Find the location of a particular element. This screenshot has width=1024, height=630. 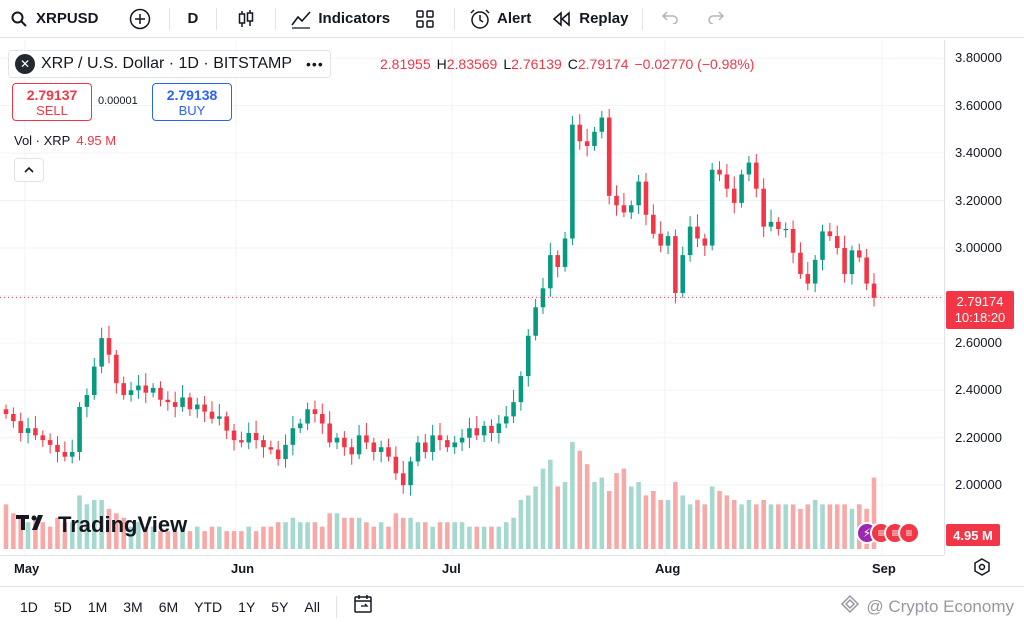

volume-value: 4.95 M is located at coordinates (96, 140).